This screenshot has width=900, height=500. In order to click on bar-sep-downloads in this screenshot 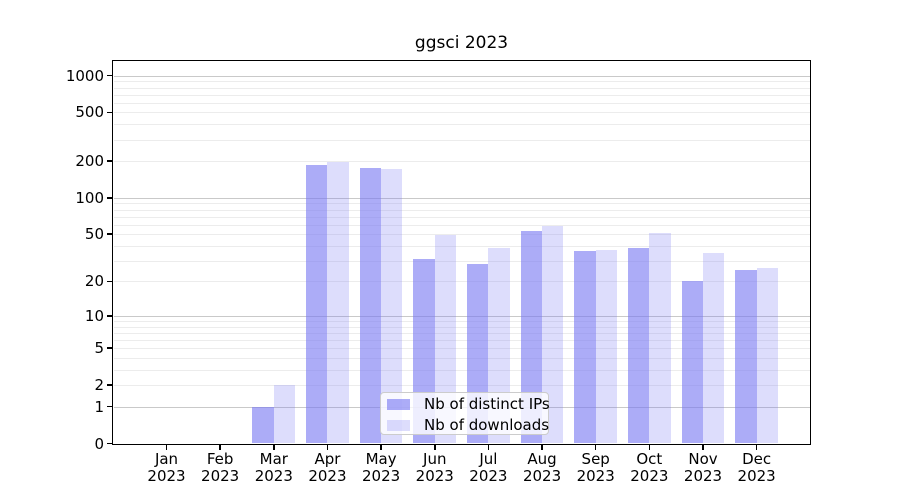, I will do `click(606, 346)`.